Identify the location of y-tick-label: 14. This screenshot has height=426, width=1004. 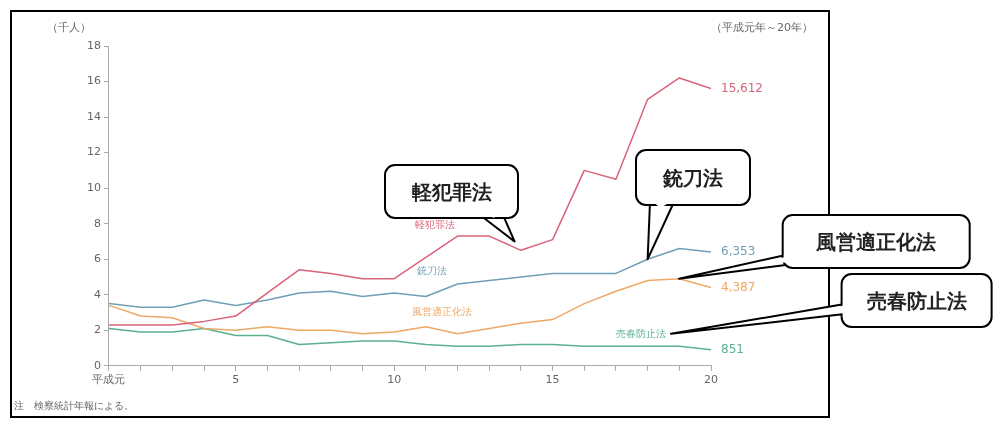
(94, 116).